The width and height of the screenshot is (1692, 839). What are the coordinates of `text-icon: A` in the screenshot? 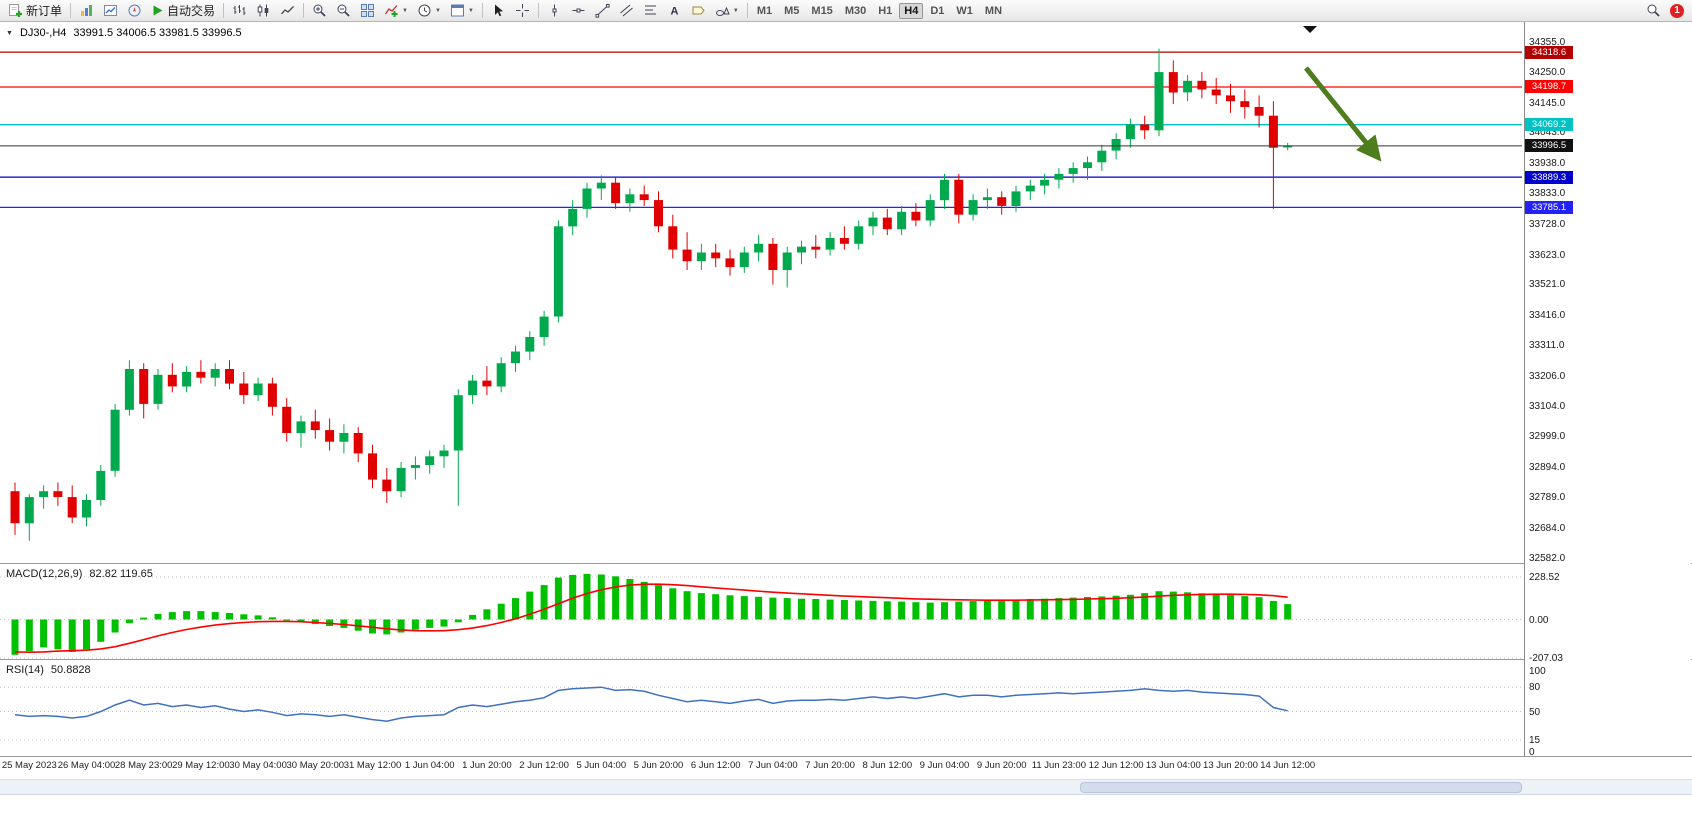 It's located at (674, 12).